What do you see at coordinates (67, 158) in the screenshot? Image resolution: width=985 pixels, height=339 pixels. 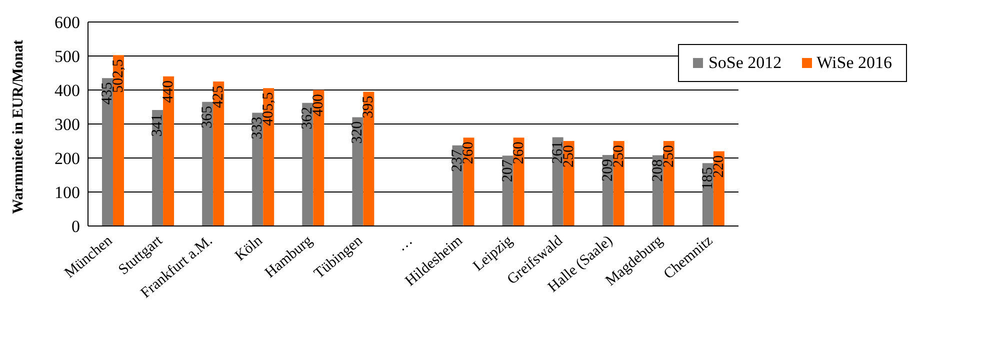 I see `y-tick-label: 200` at bounding box center [67, 158].